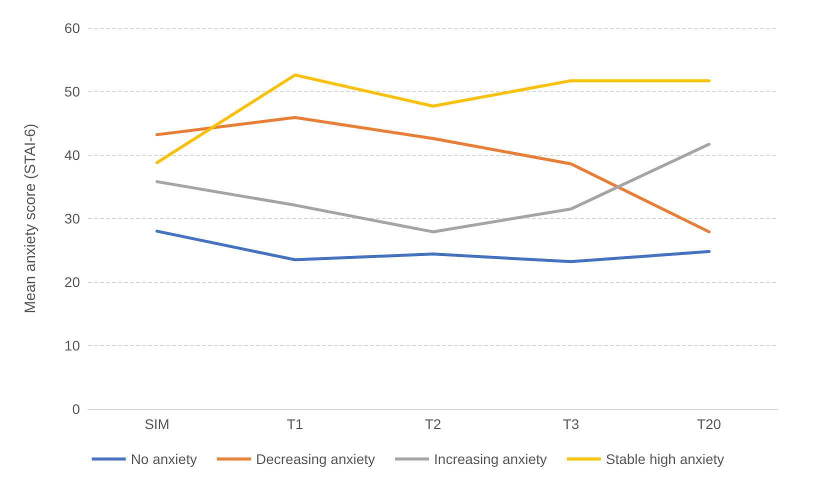  I want to click on legend-label: Stable high anxiety, so click(665, 459).